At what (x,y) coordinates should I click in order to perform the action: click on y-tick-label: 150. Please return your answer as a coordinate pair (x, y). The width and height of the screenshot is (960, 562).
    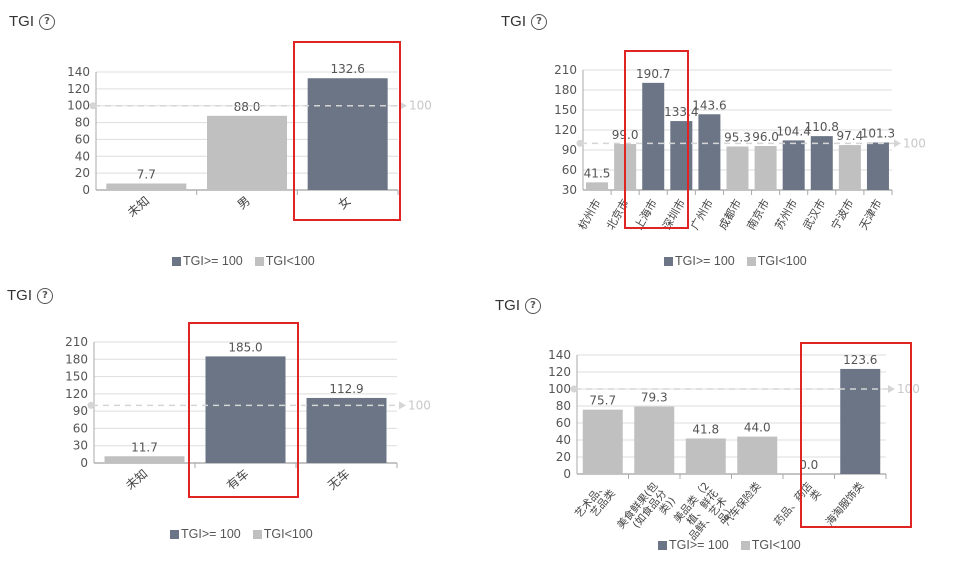
    Looking at the image, I should click on (76, 377).